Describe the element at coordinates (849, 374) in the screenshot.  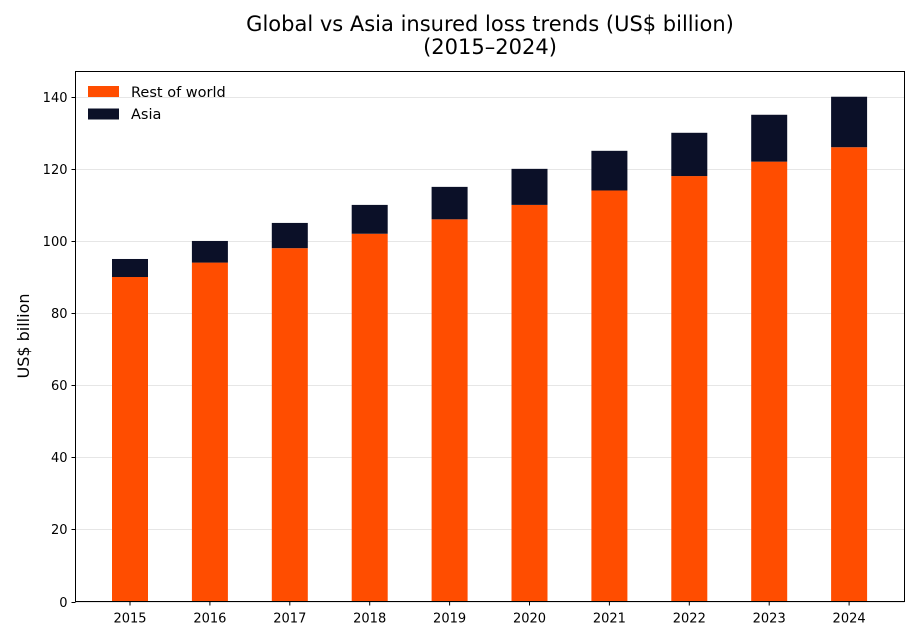
I see `bar-rest-of-world-2024` at that location.